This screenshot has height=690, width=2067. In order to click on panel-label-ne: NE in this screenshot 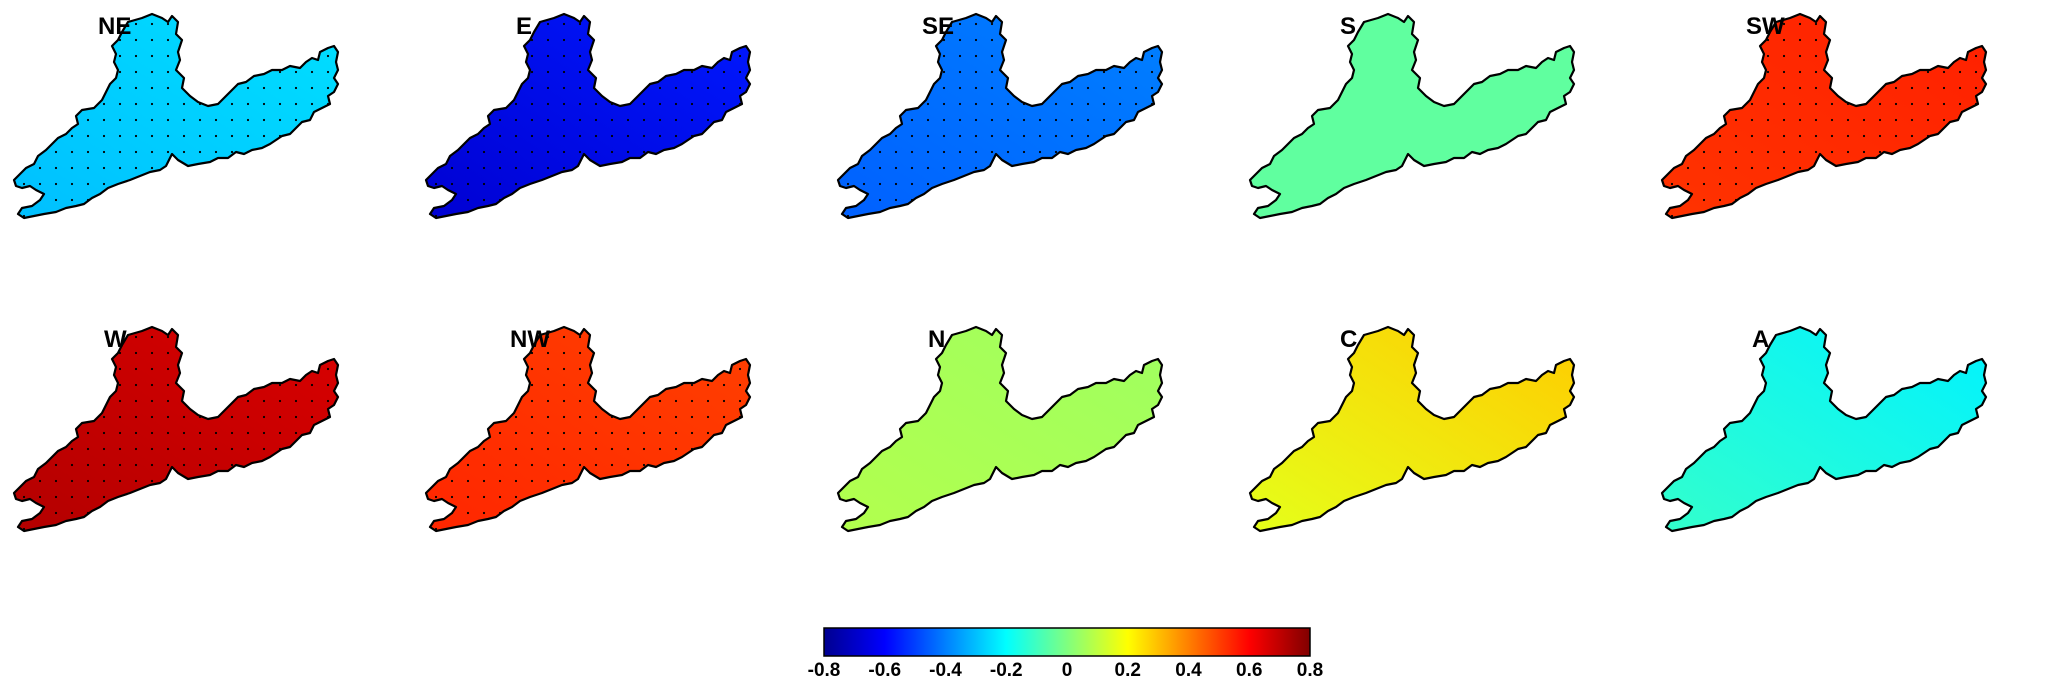, I will do `click(114, 26)`.